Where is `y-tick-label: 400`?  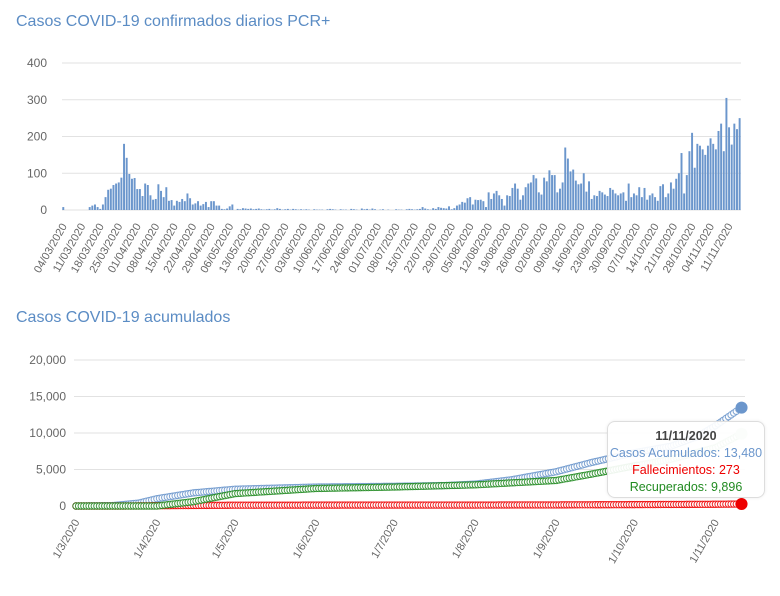 y-tick-label: 400 is located at coordinates (37, 63).